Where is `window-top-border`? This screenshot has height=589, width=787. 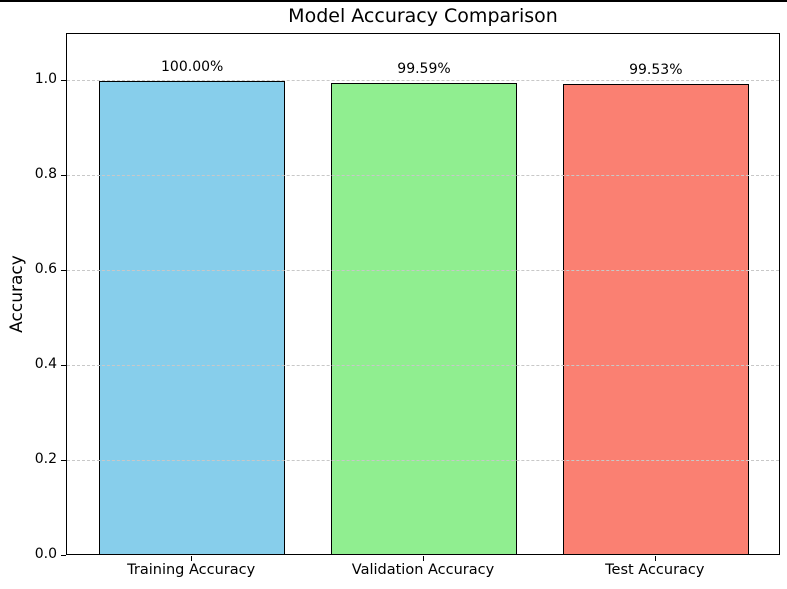
window-top-border is located at coordinates (393, 1).